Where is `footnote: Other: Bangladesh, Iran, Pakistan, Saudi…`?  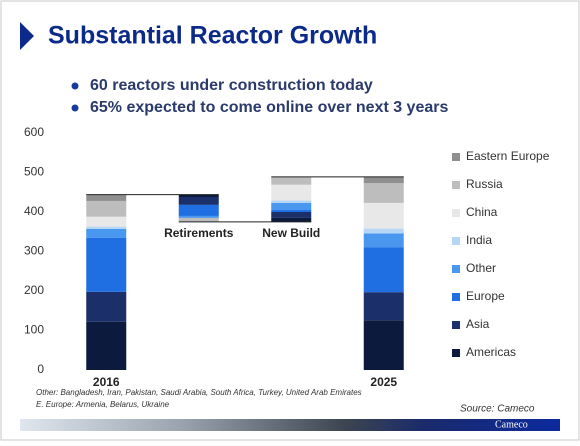
footnote: Other: Bangladesh, Iran, Pakistan, Saudi… is located at coordinates (199, 392).